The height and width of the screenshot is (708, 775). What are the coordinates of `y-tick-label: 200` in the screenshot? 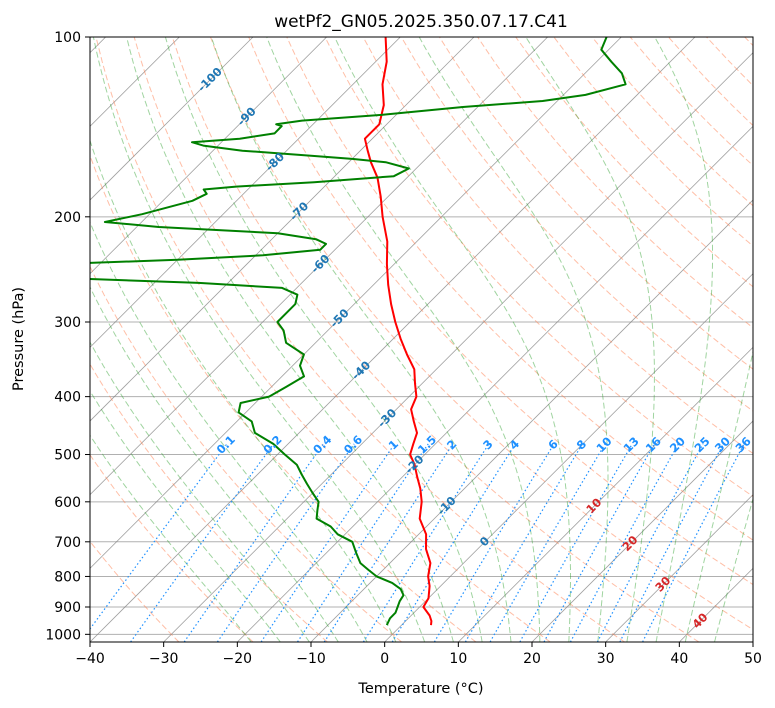 It's located at (67, 218).